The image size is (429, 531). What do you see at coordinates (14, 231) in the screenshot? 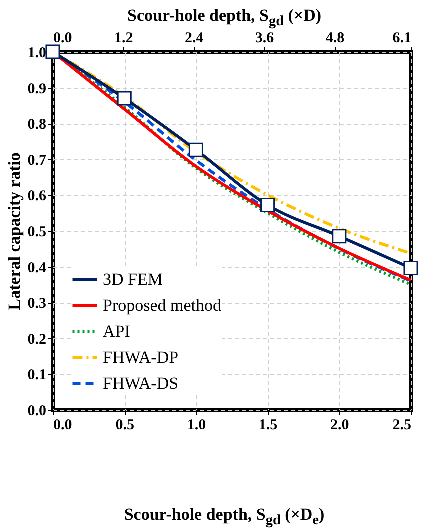
I see `y-axis-title: Lateral capacity ratio` at bounding box center [14, 231].